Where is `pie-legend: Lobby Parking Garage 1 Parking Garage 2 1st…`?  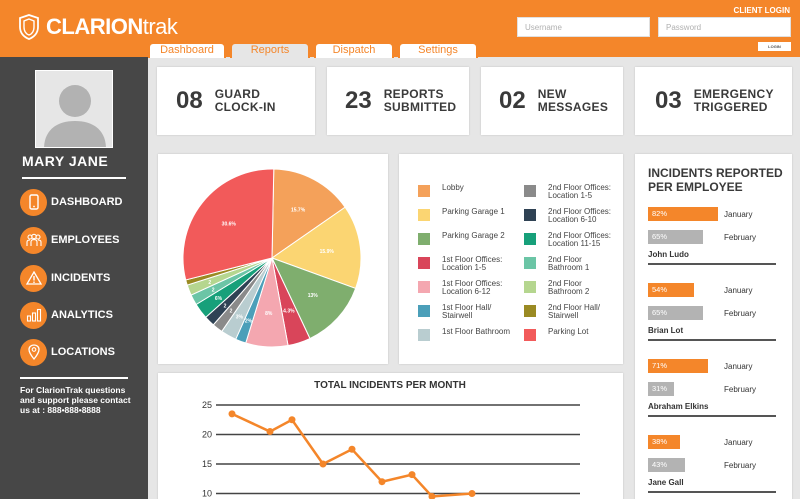 pie-legend: Lobby Parking Garage 1 Parking Garage 2 1st… is located at coordinates (511, 259).